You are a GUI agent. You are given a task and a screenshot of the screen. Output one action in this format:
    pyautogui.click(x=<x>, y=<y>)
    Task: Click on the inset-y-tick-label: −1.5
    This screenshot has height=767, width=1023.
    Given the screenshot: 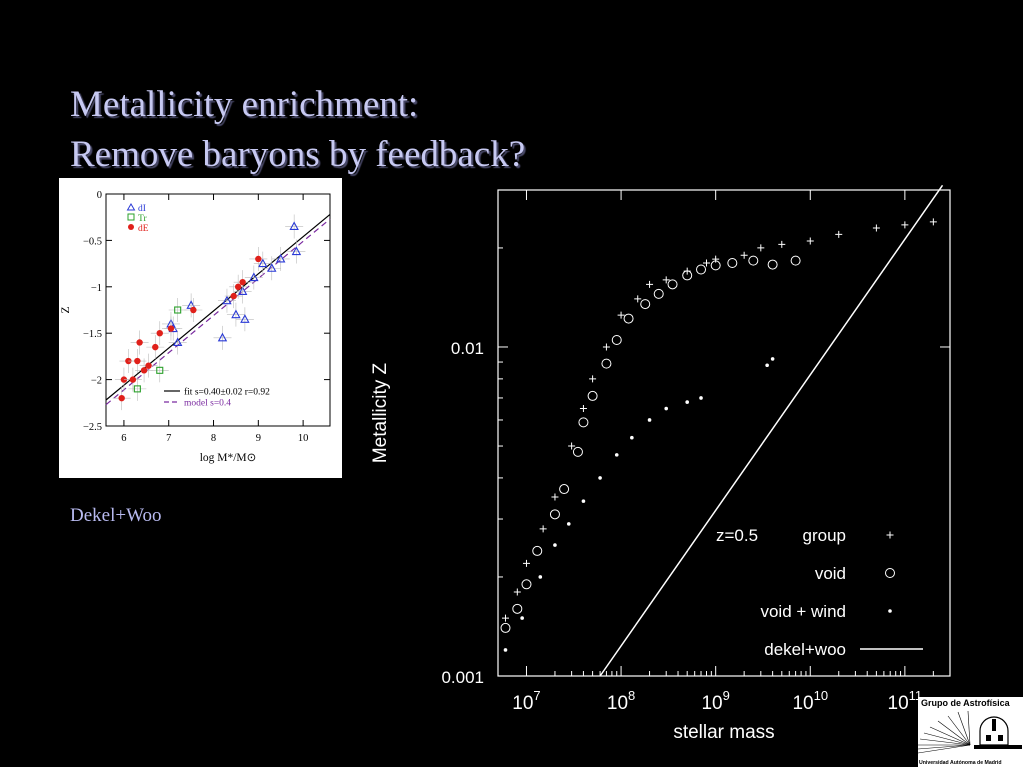 What is the action you would take?
    pyautogui.click(x=92, y=334)
    